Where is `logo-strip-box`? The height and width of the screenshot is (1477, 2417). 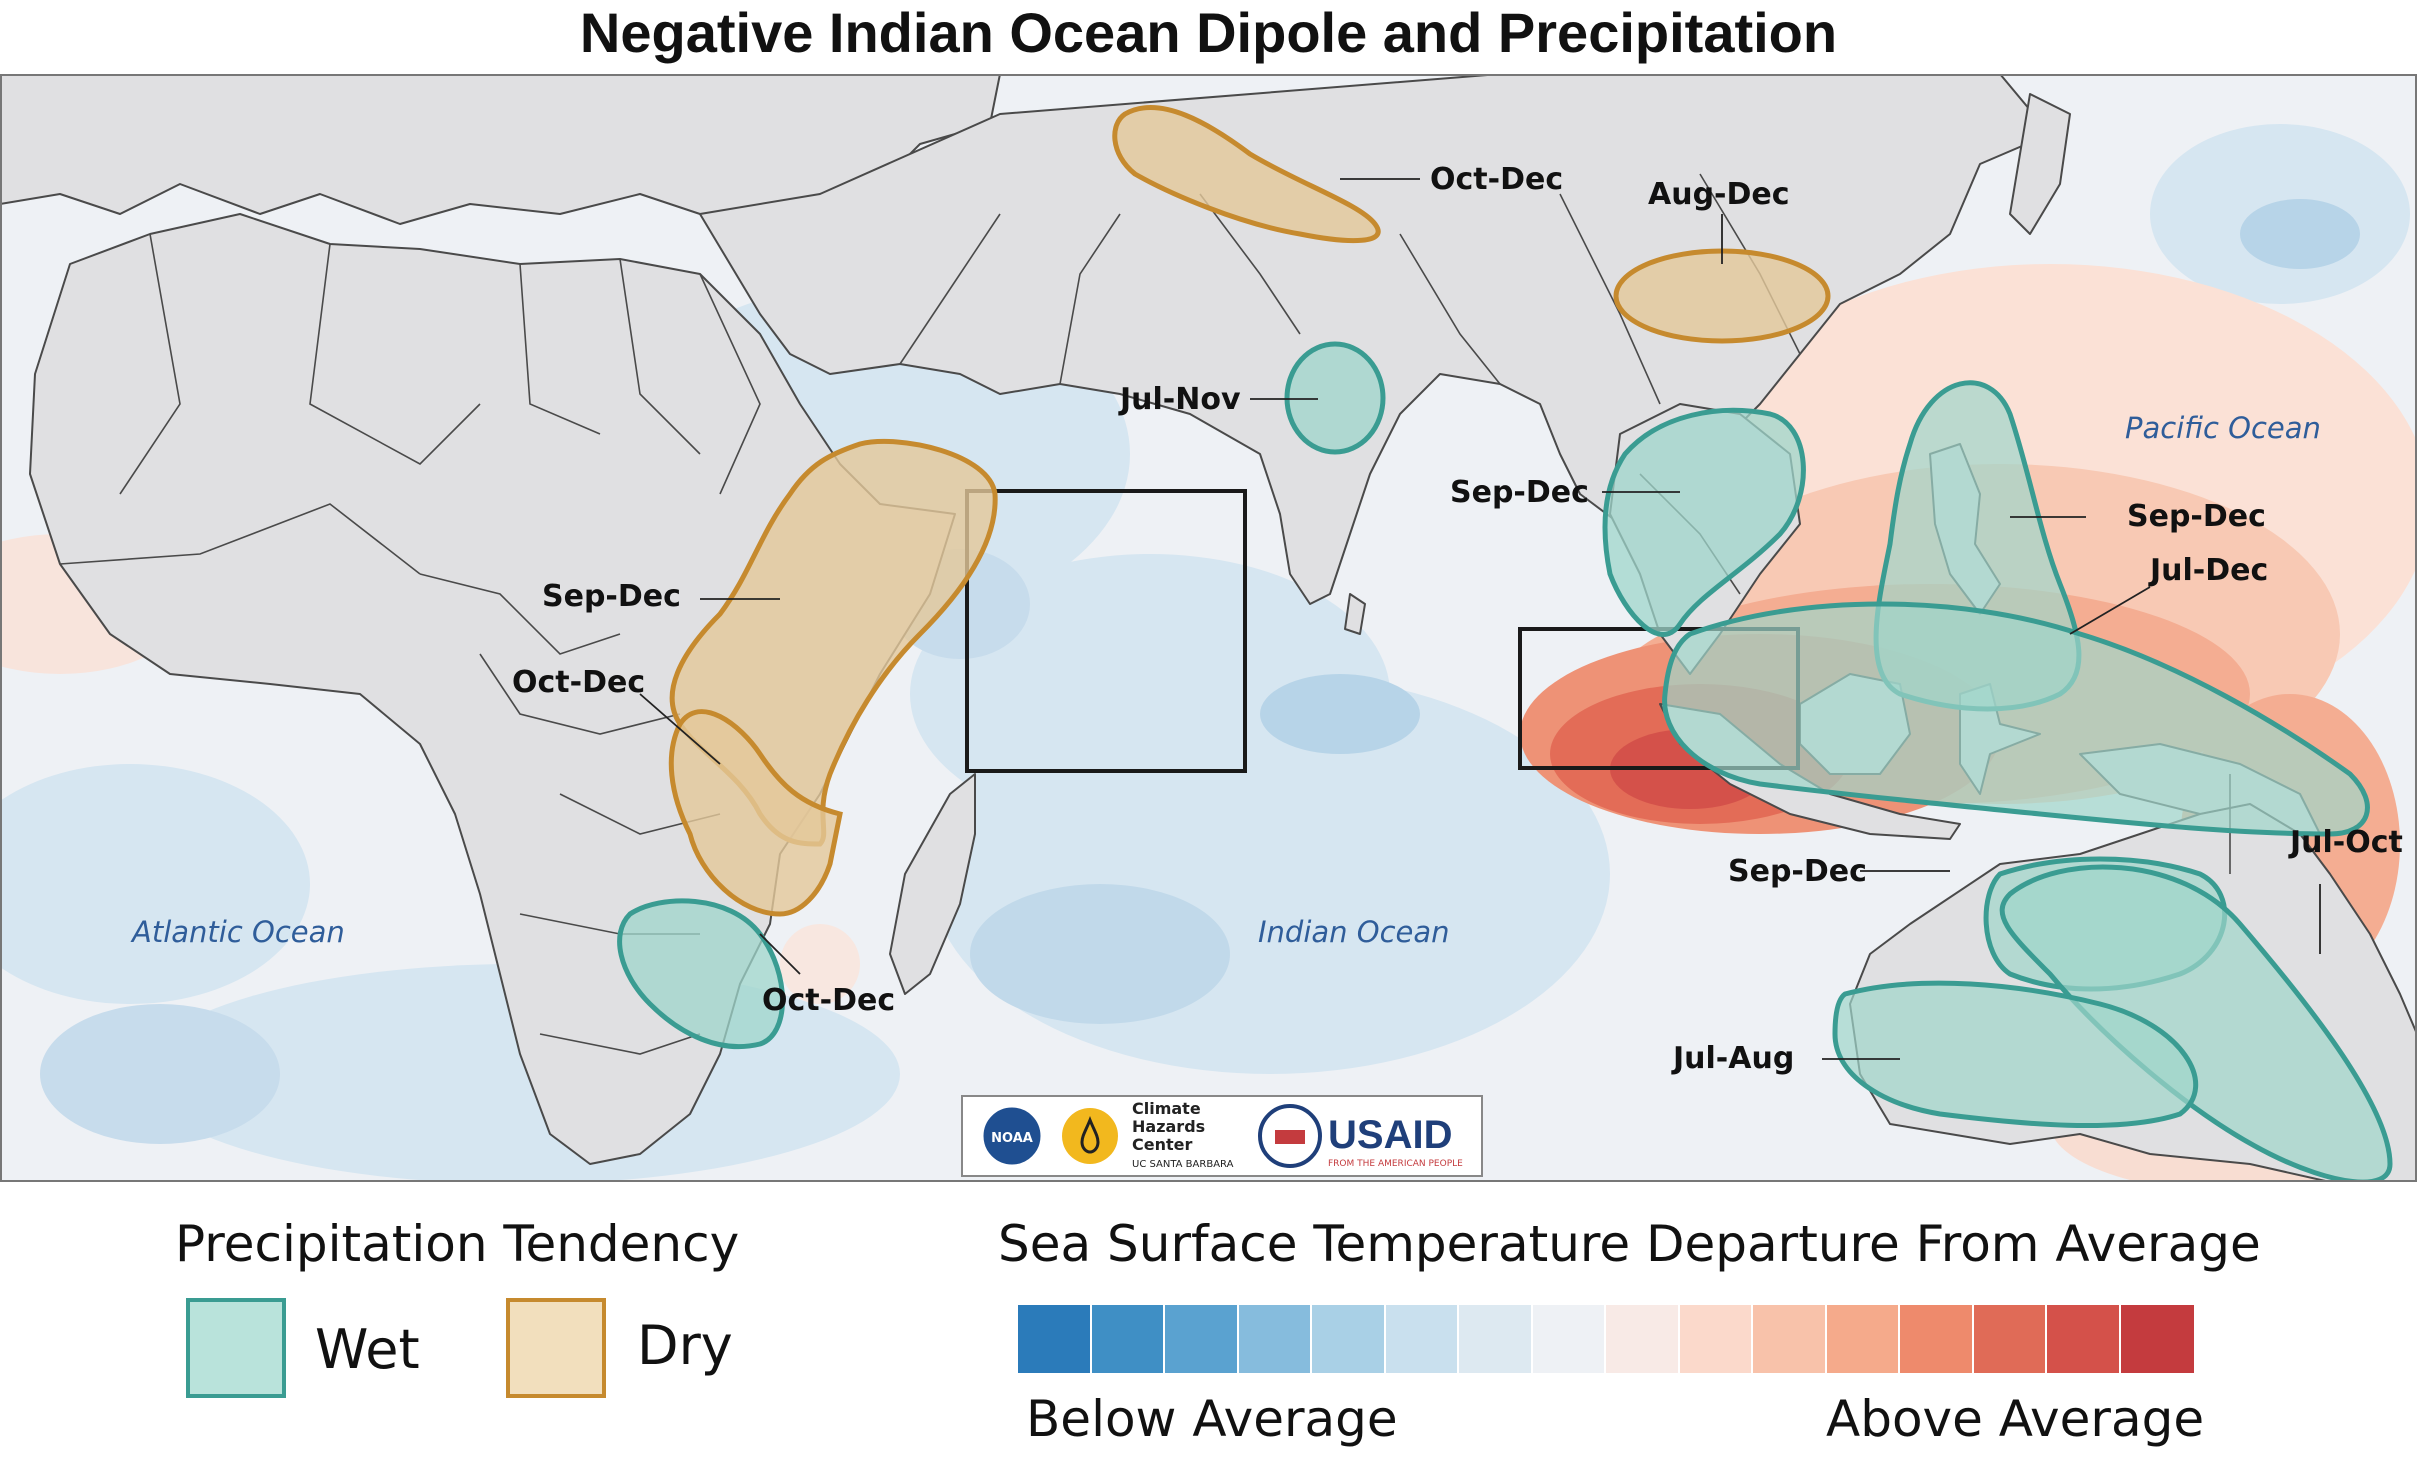 logo-strip-box is located at coordinates (1222, 1136).